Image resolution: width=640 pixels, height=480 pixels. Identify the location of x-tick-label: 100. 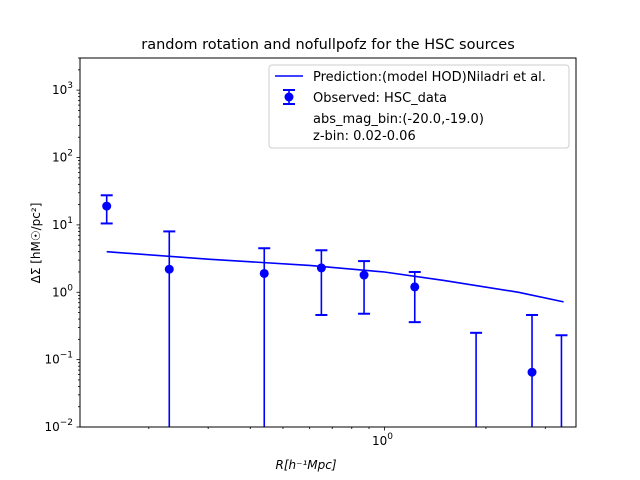
(382, 440).